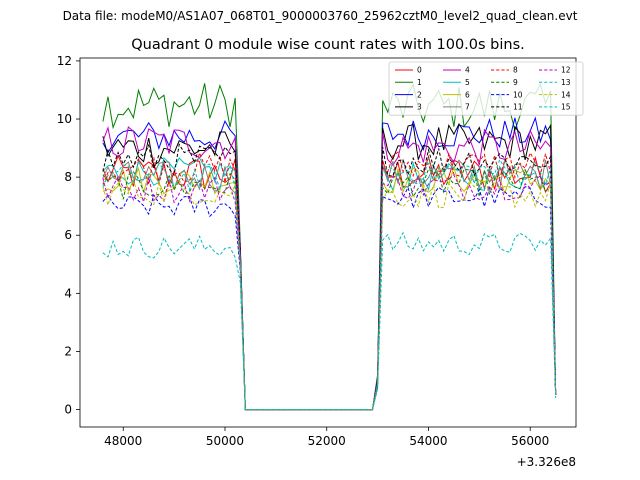  What do you see at coordinates (515, 82) in the screenshot?
I see `legend-label-9: 9` at bounding box center [515, 82].